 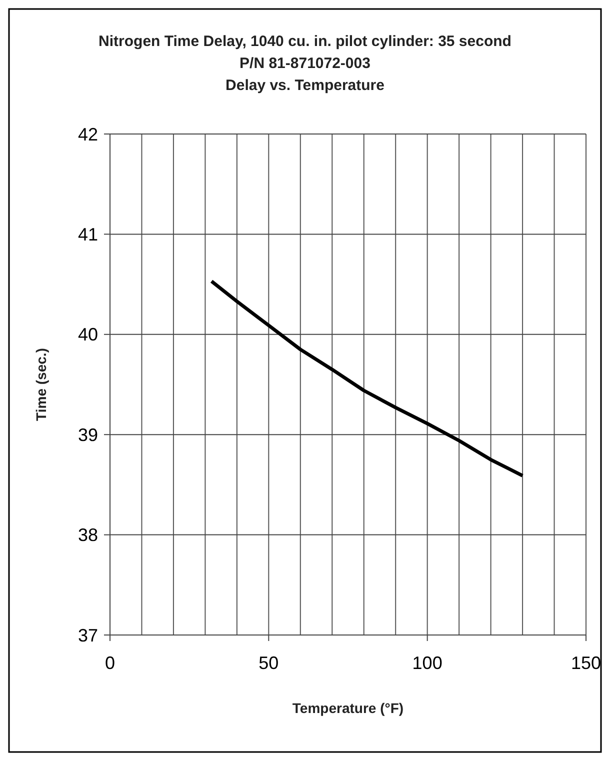 What do you see at coordinates (88, 134) in the screenshot?
I see `y-tick-label: 42` at bounding box center [88, 134].